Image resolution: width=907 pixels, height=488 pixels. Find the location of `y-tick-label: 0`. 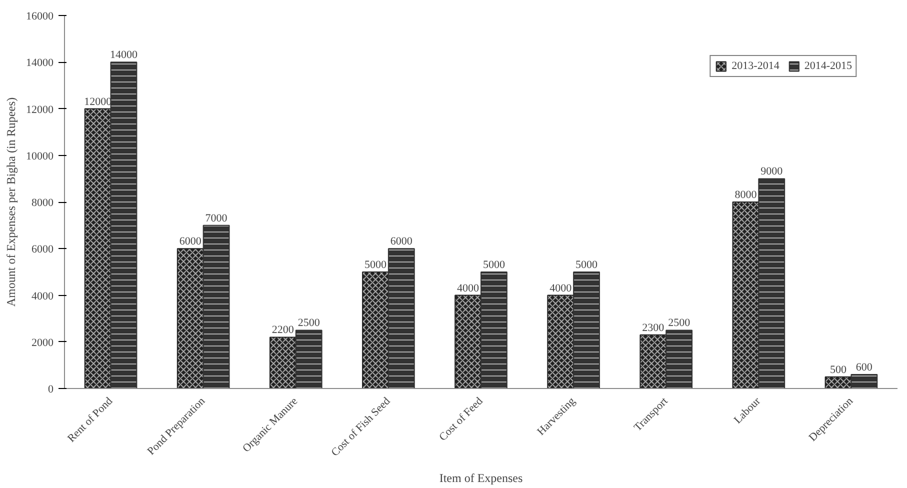

y-tick-label: 0 is located at coordinates (51, 390).